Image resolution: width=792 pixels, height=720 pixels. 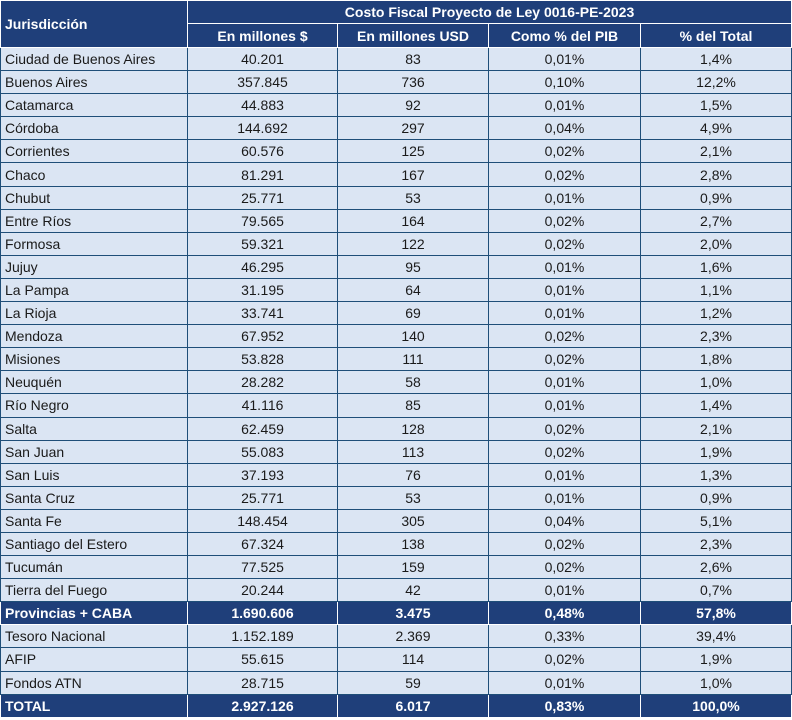 I want to click on cell-usd: 3.475, so click(x=413, y=613).